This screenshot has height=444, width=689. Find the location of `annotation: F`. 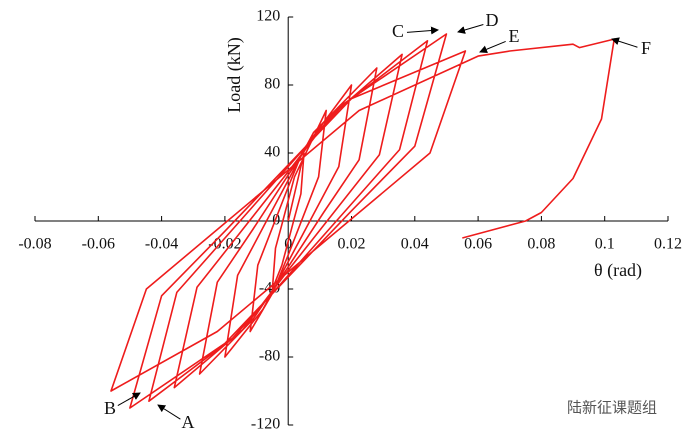

annotation: F is located at coordinates (646, 48).